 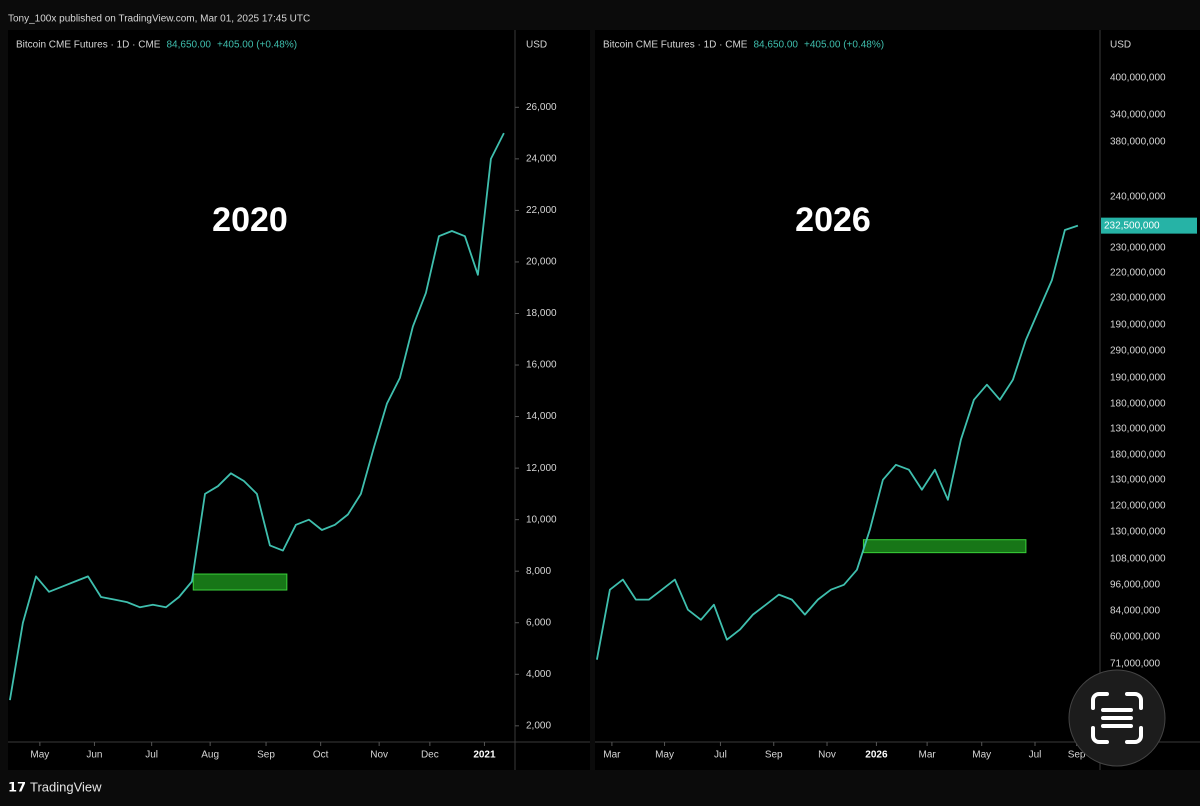 What do you see at coordinates (1135, 637) in the screenshot?
I see `y-axis-label: 60,000,000` at bounding box center [1135, 637].